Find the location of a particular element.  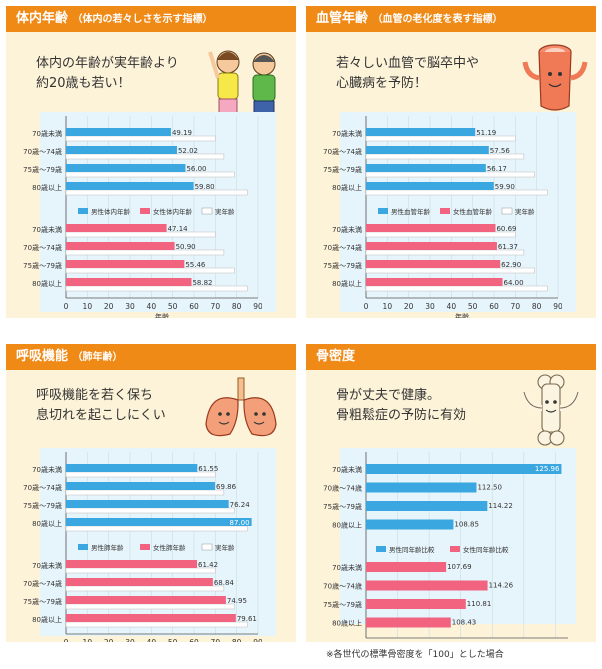

cheerful-lungs-illustration is located at coordinates (241, 407).